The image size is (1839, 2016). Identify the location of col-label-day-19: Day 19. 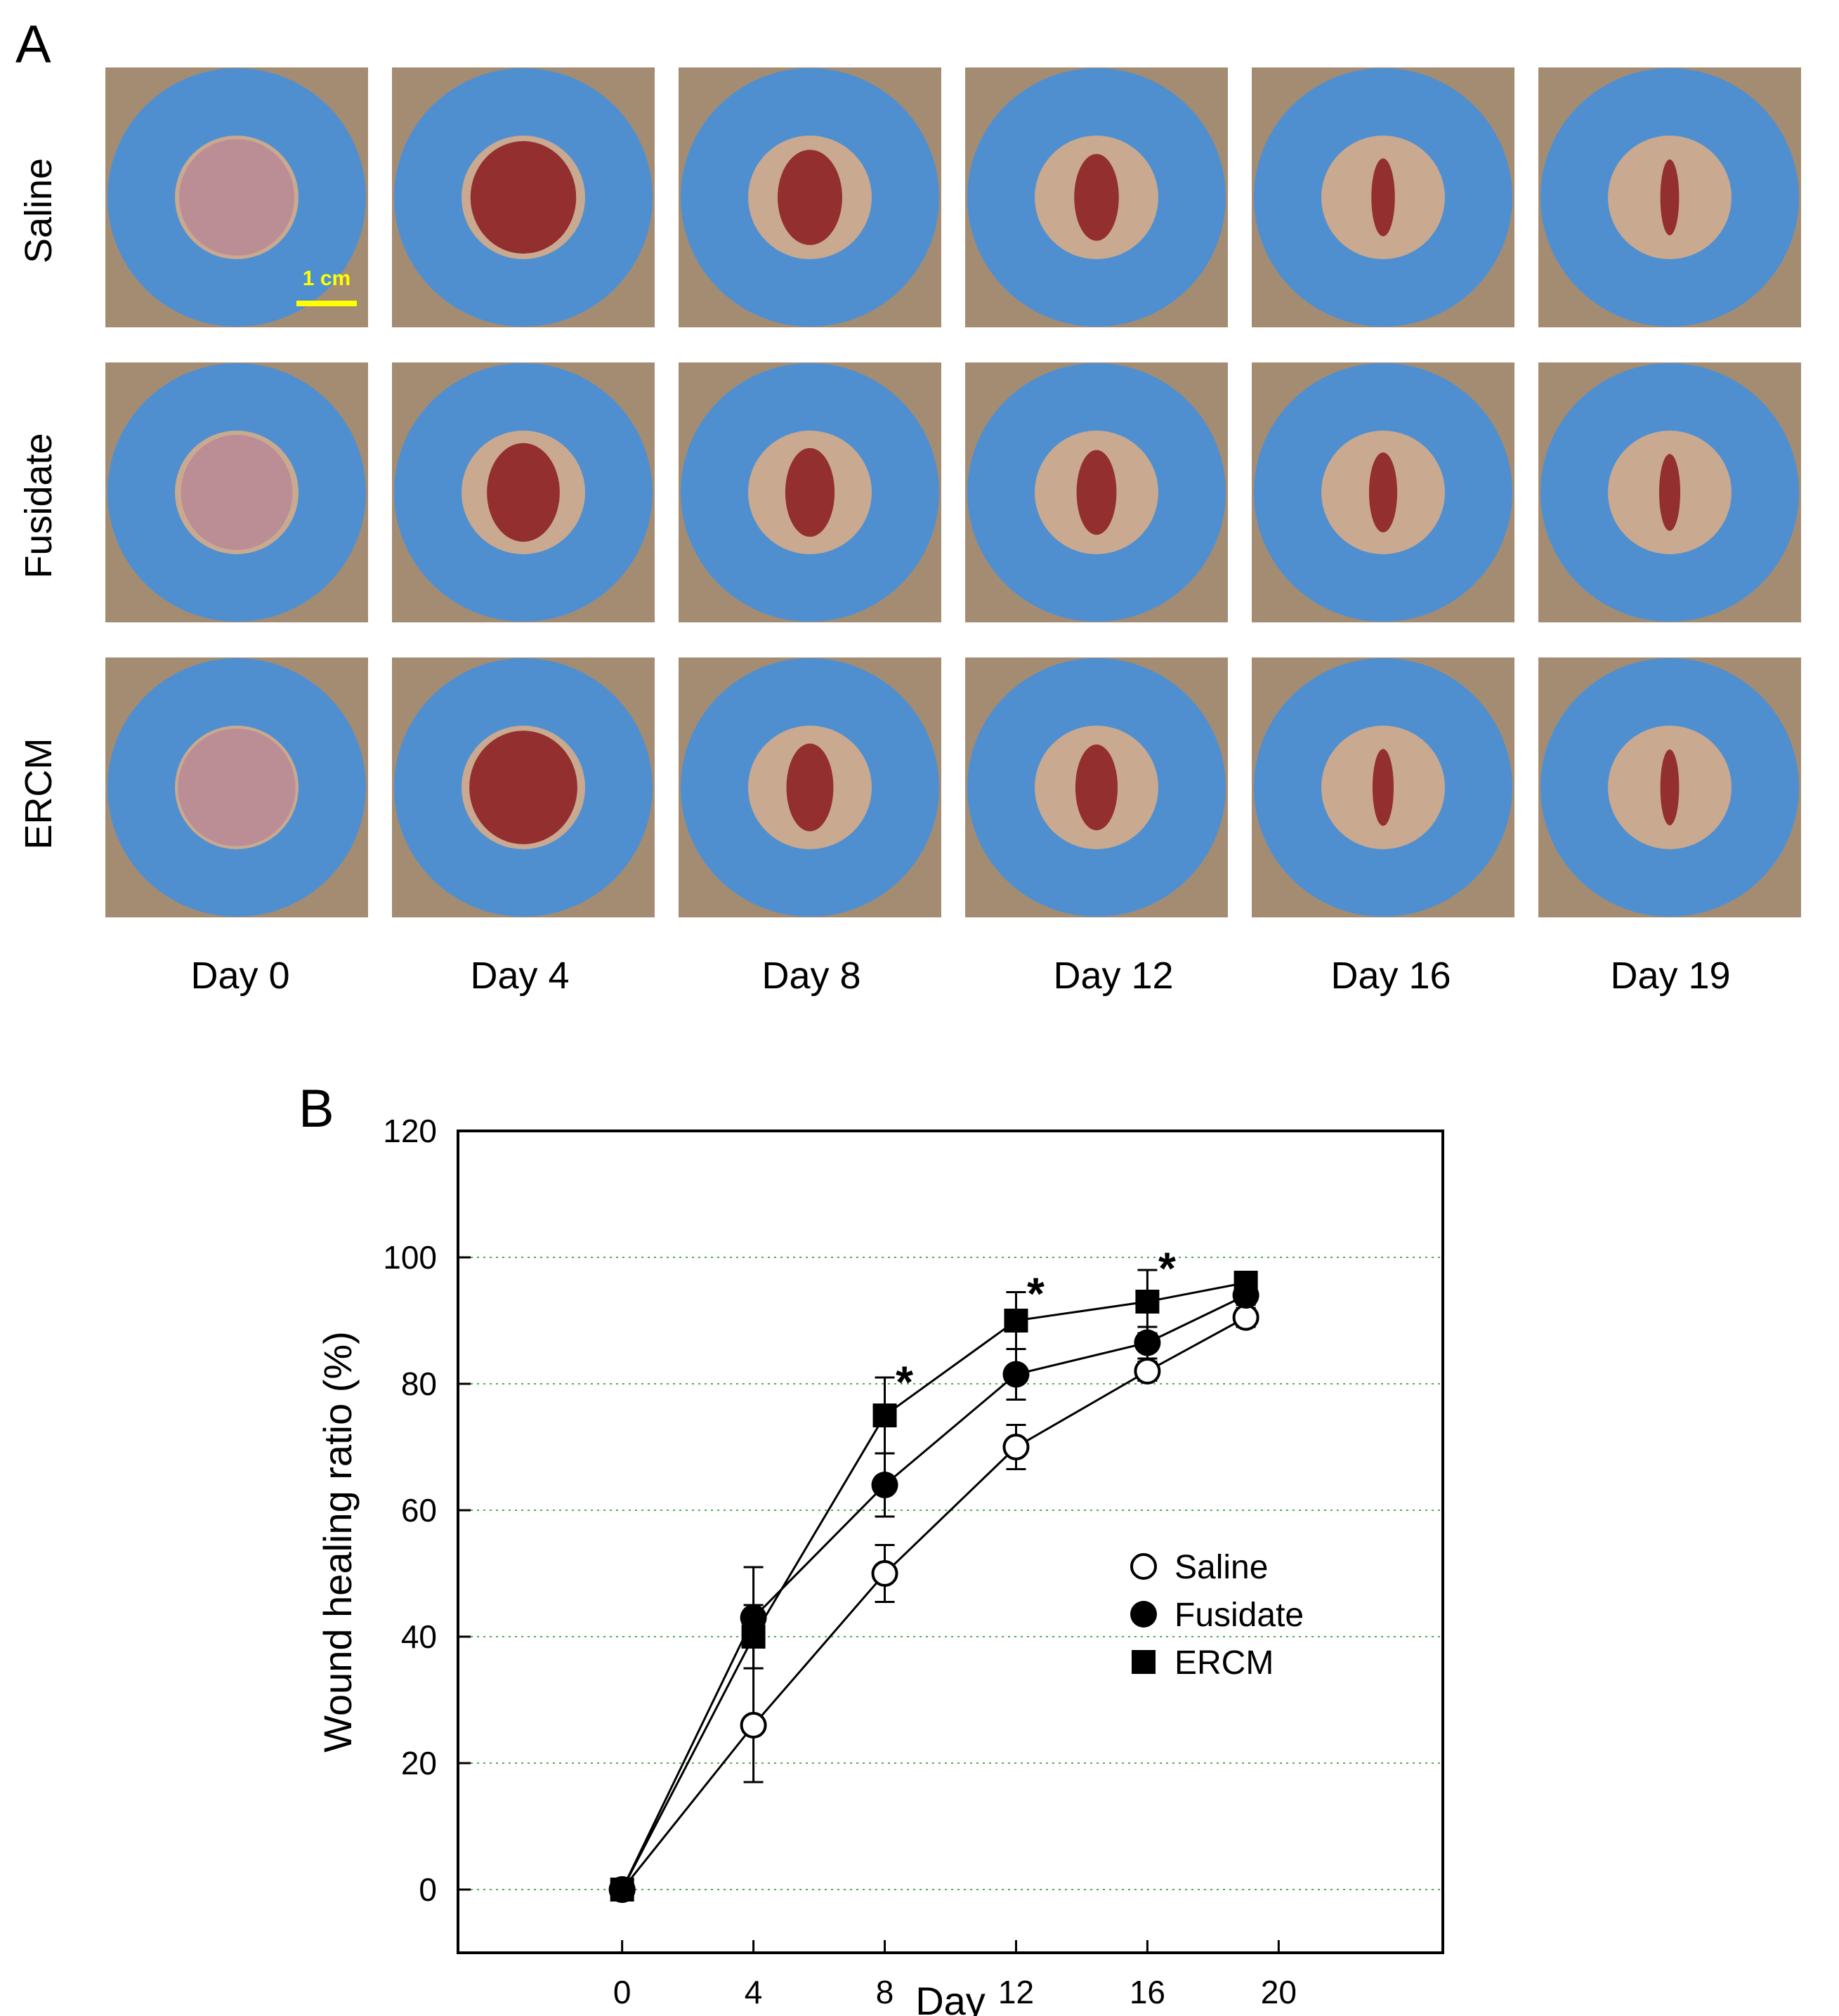
(1671, 976).